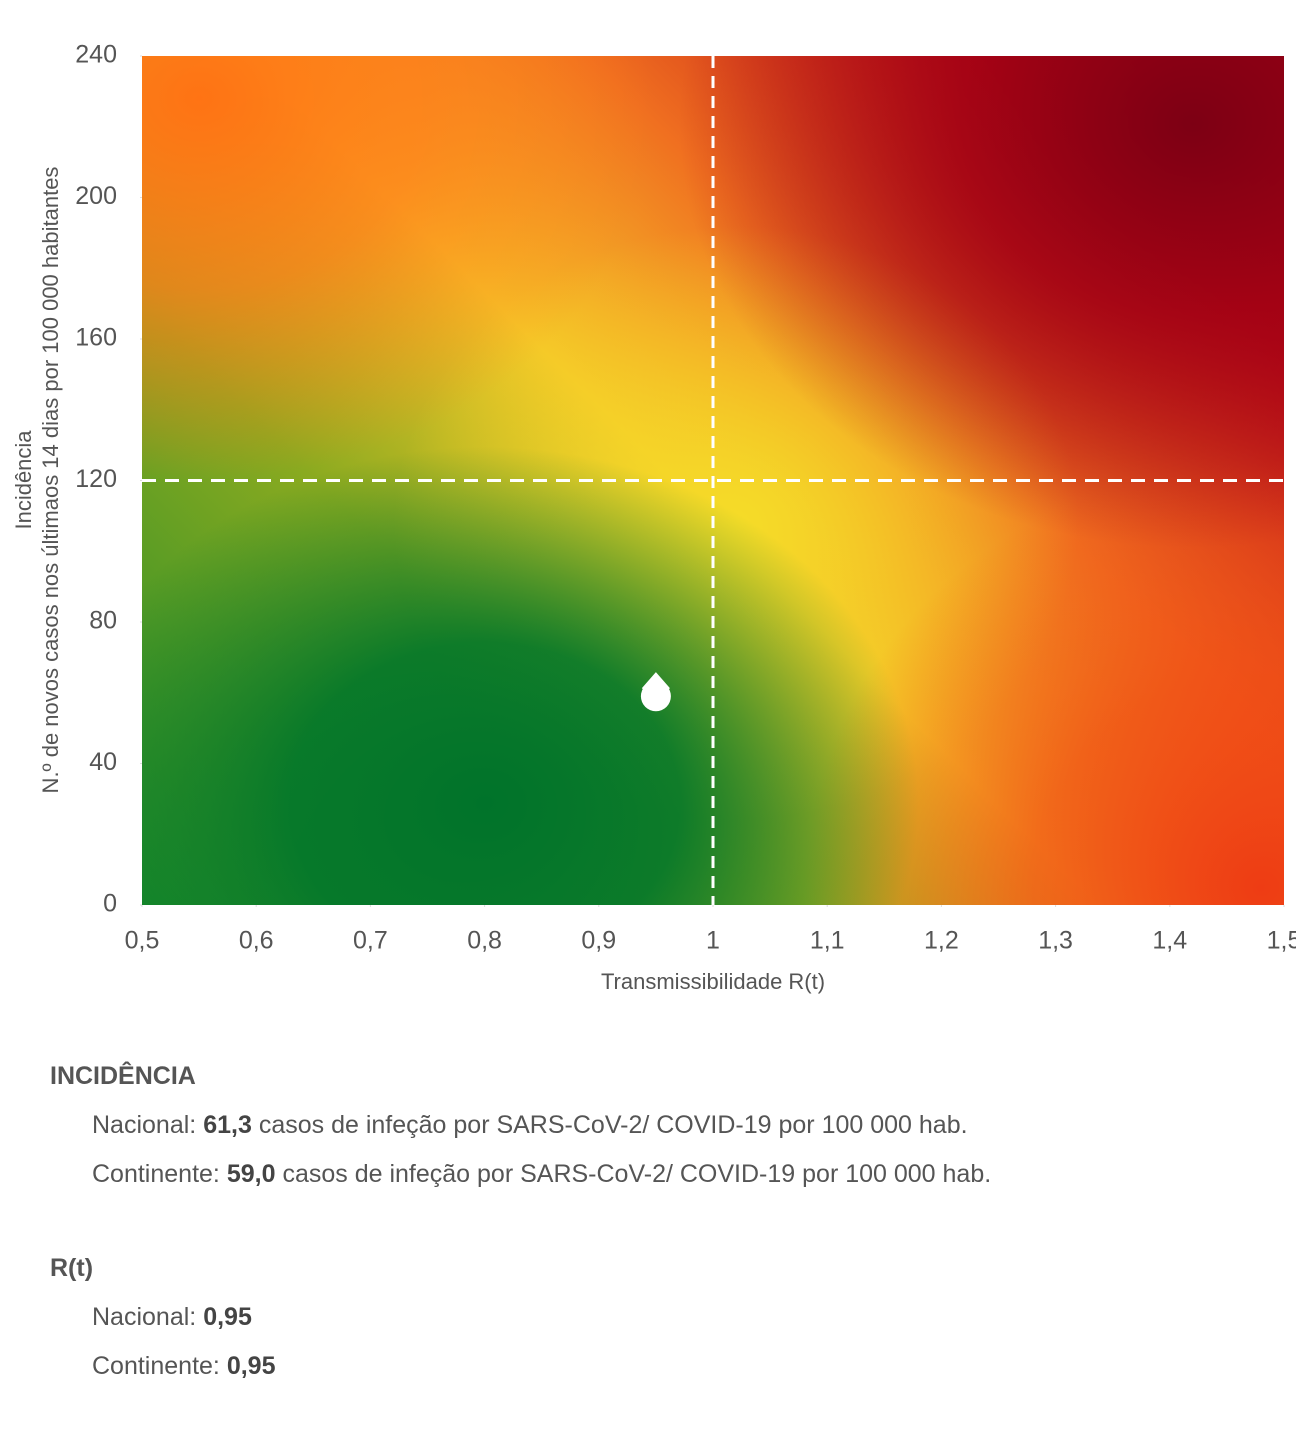 The height and width of the screenshot is (1440, 1296). I want to click on section: R(t) Nacional: 0,95 Continente: 0,95, so click(520, 1318).